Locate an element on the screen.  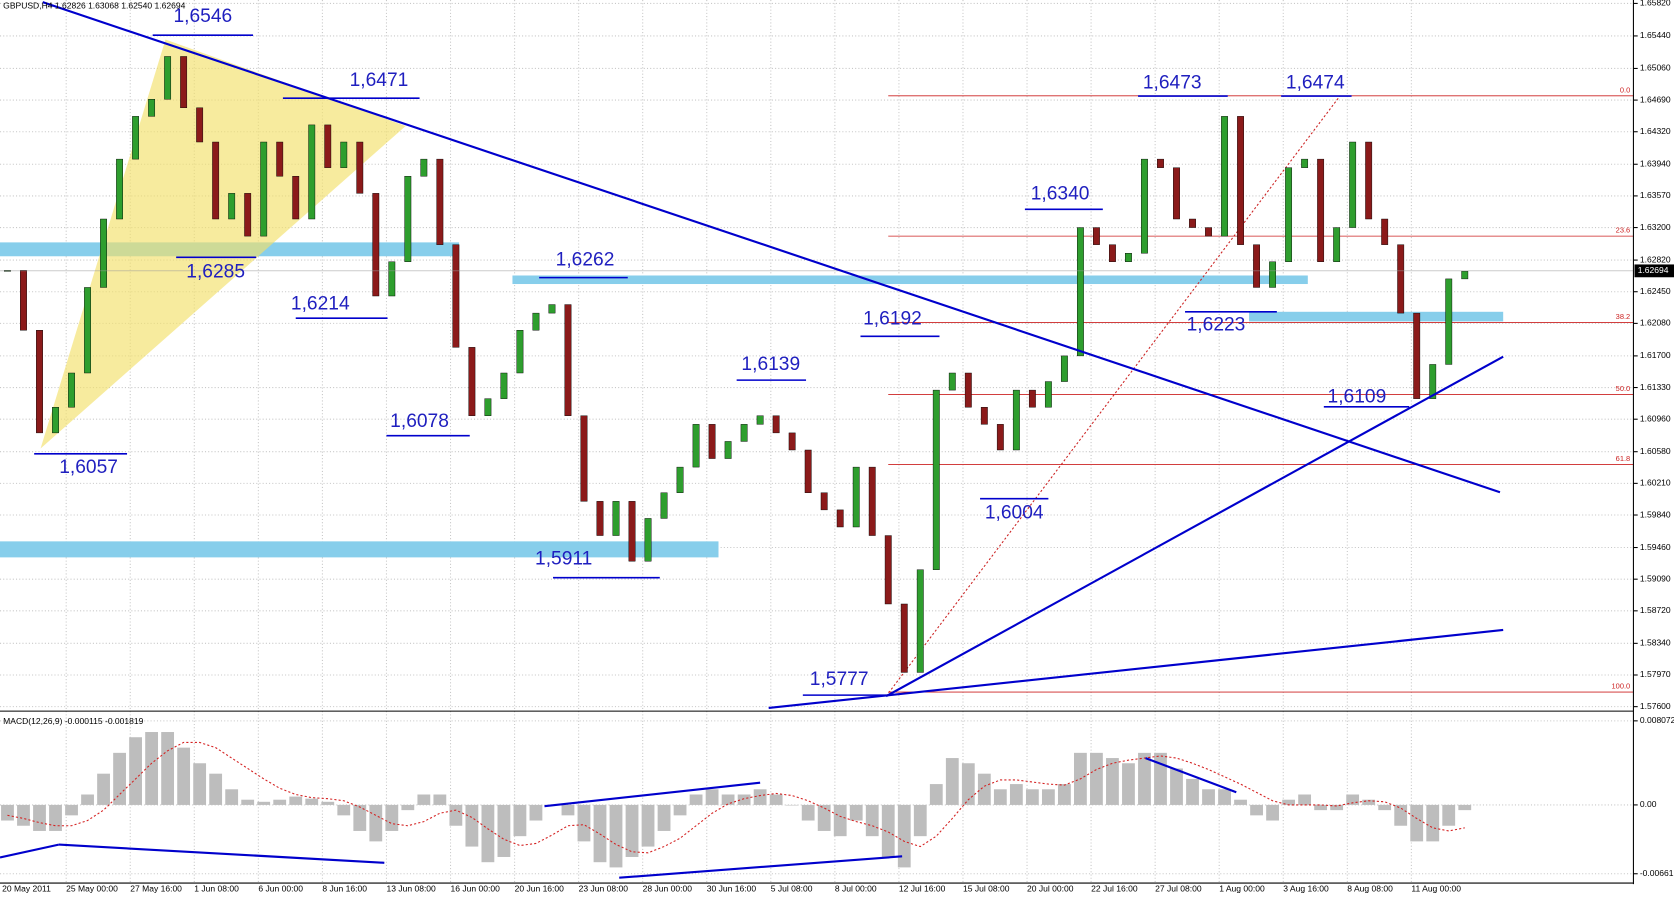
price-annotation: 1,6474 is located at coordinates (1315, 82).